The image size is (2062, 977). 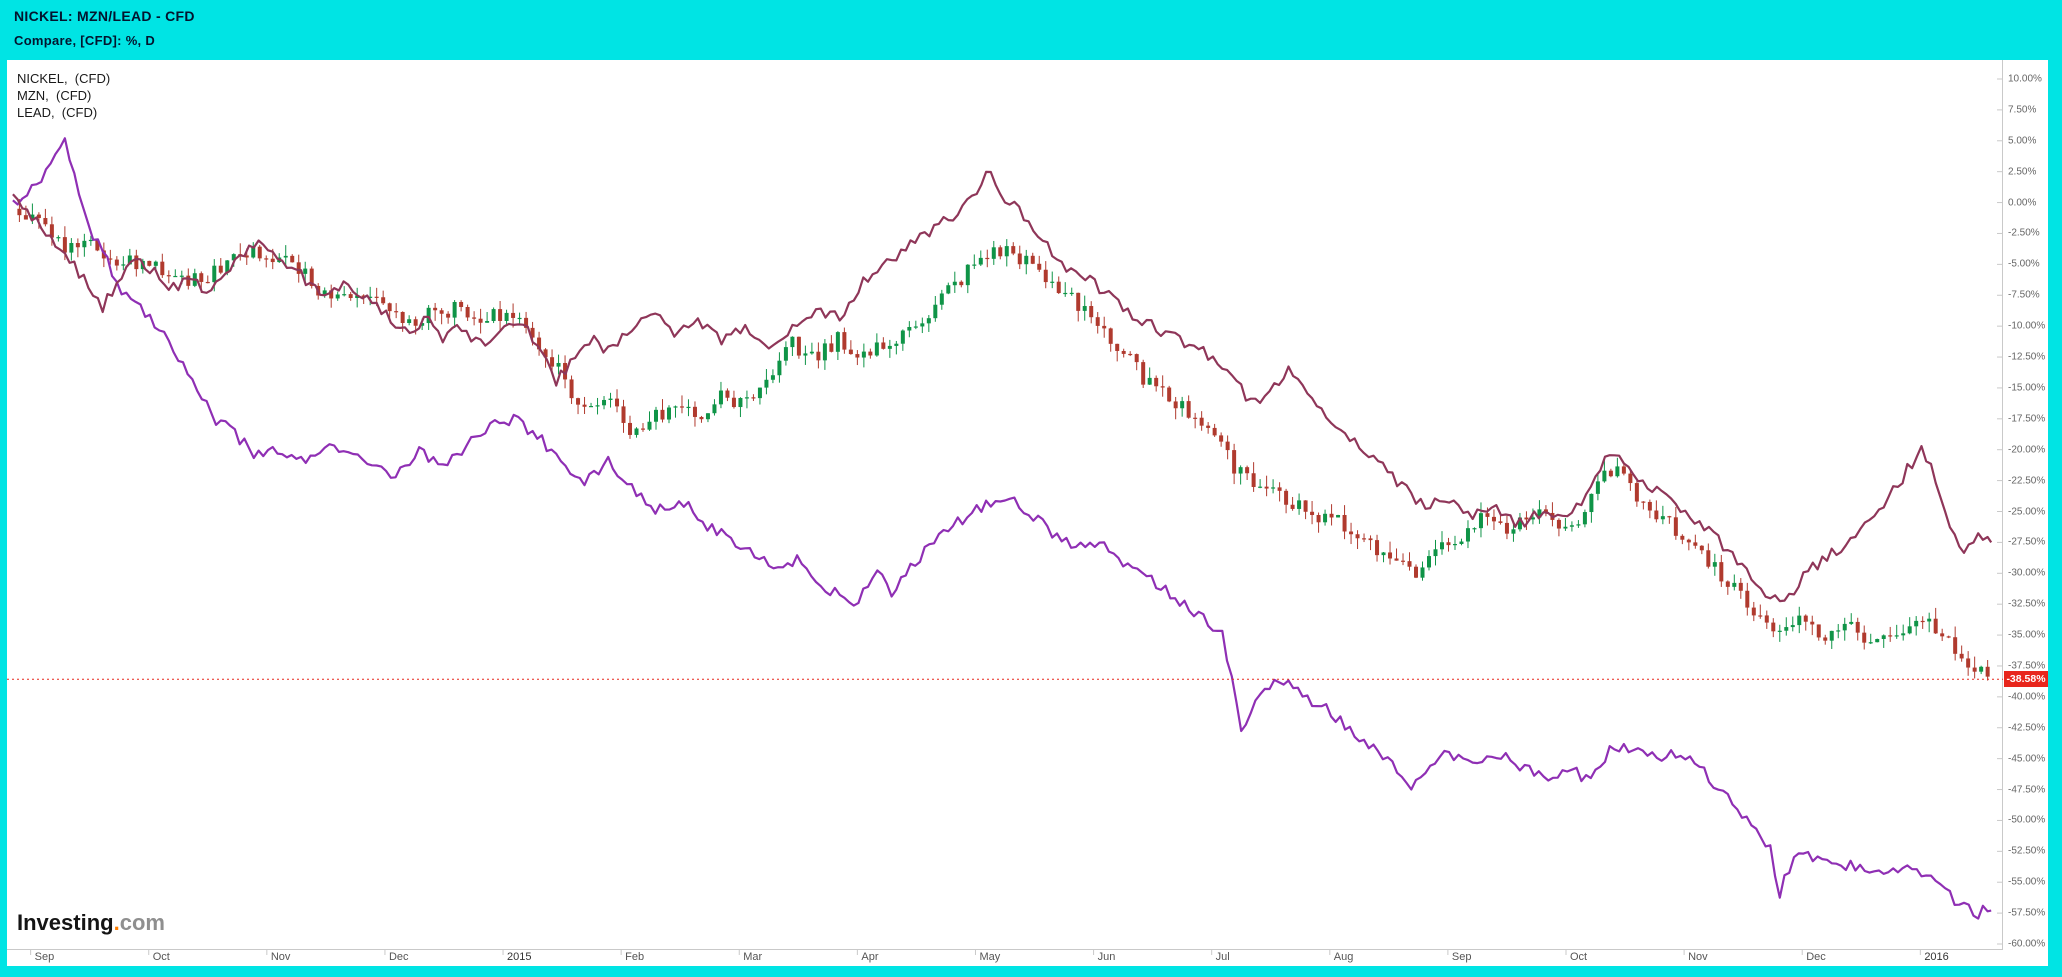 I want to click on y-axis-label: -47.50%, so click(x=2027, y=790).